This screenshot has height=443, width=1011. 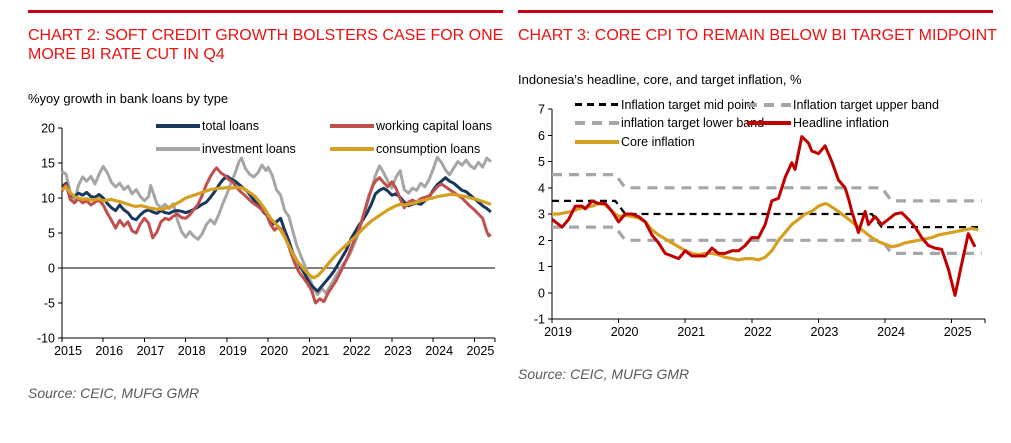 I want to click on legend-item: working capital loans, so click(x=411, y=125).